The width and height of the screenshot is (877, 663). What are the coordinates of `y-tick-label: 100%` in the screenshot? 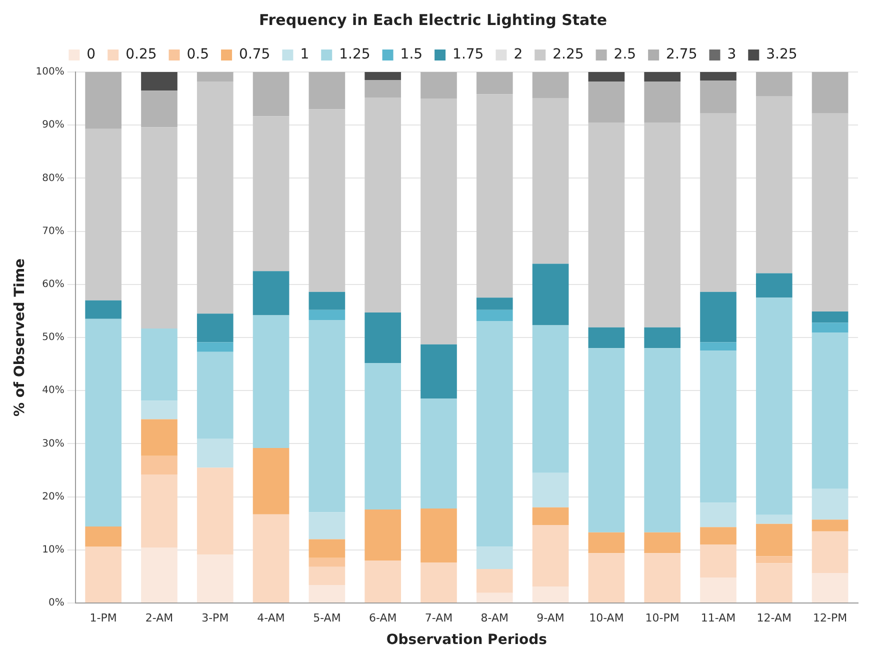 It's located at (50, 72).